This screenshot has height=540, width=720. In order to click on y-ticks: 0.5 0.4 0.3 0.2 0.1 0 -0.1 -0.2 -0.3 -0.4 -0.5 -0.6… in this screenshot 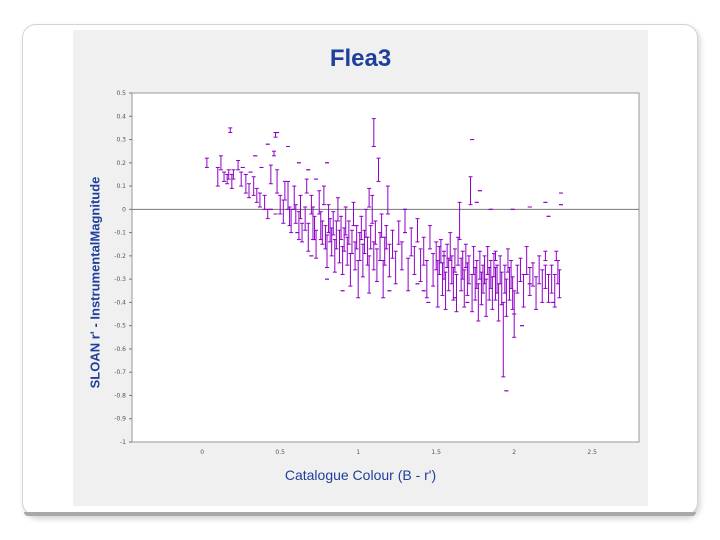, I will do `click(123, 268)`.